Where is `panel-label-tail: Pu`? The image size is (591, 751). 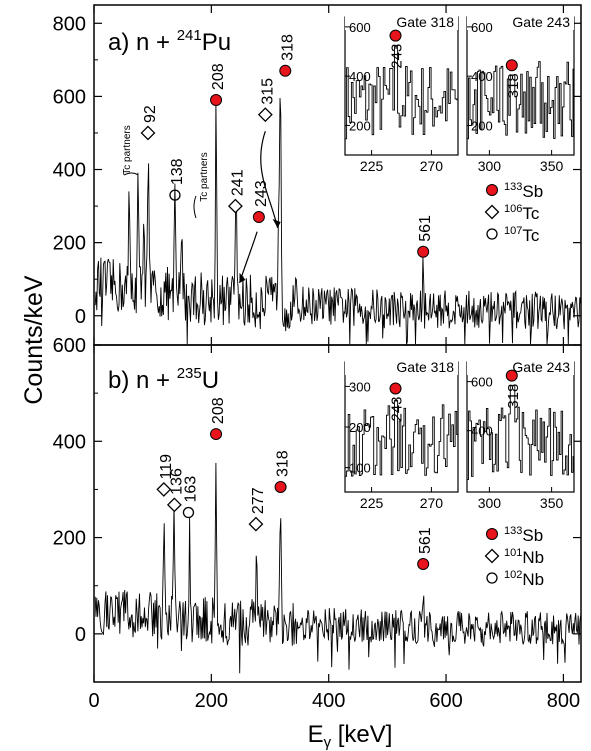
panel-label-tail: Pu is located at coordinates (216, 42).